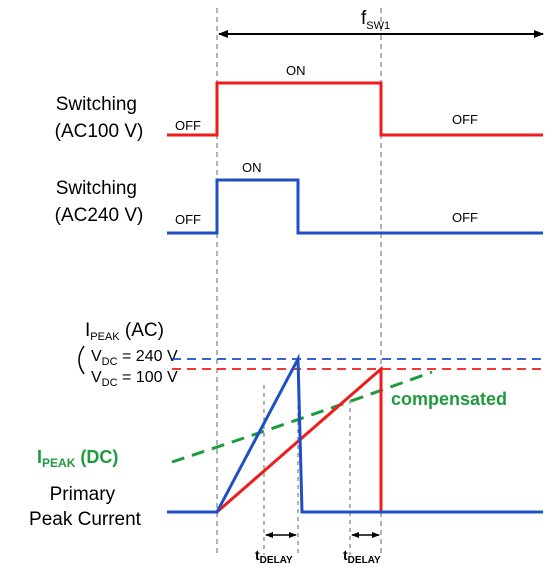  Describe the element at coordinates (99, 118) in the screenshot. I see `ac100-label: Switching (AC100 V)` at that location.